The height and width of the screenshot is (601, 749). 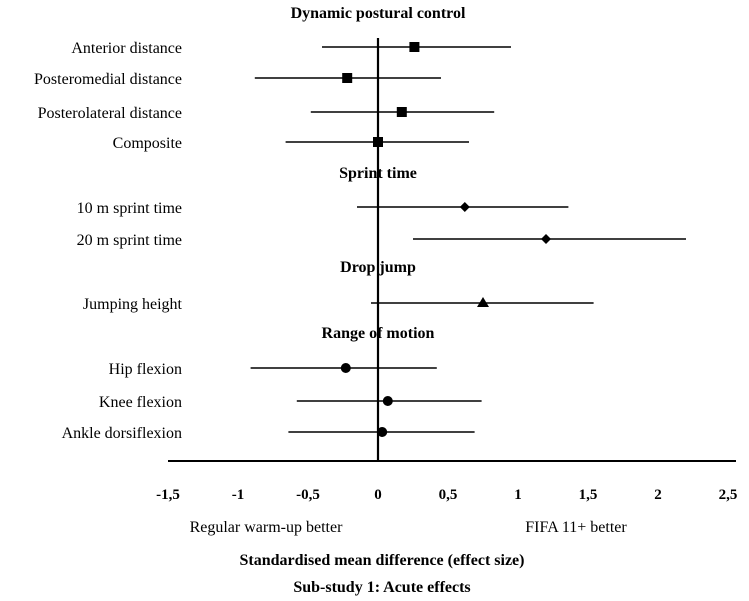 What do you see at coordinates (126, 48) in the screenshot?
I see `row-label: Anterior distance` at bounding box center [126, 48].